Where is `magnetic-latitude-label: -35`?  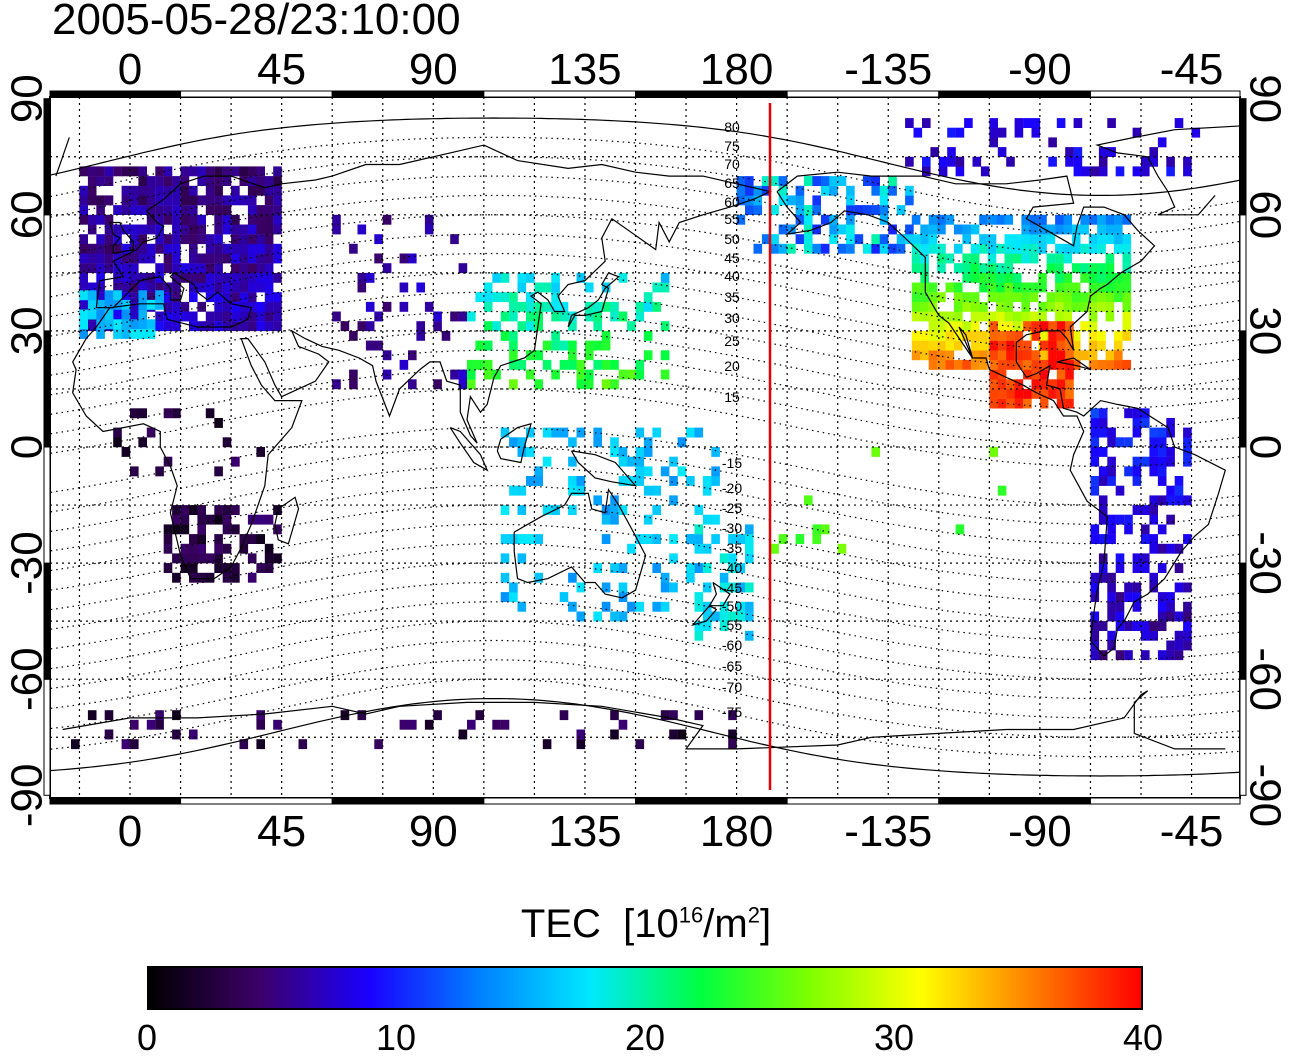 magnetic-latitude-label: -35 is located at coordinates (732, 548).